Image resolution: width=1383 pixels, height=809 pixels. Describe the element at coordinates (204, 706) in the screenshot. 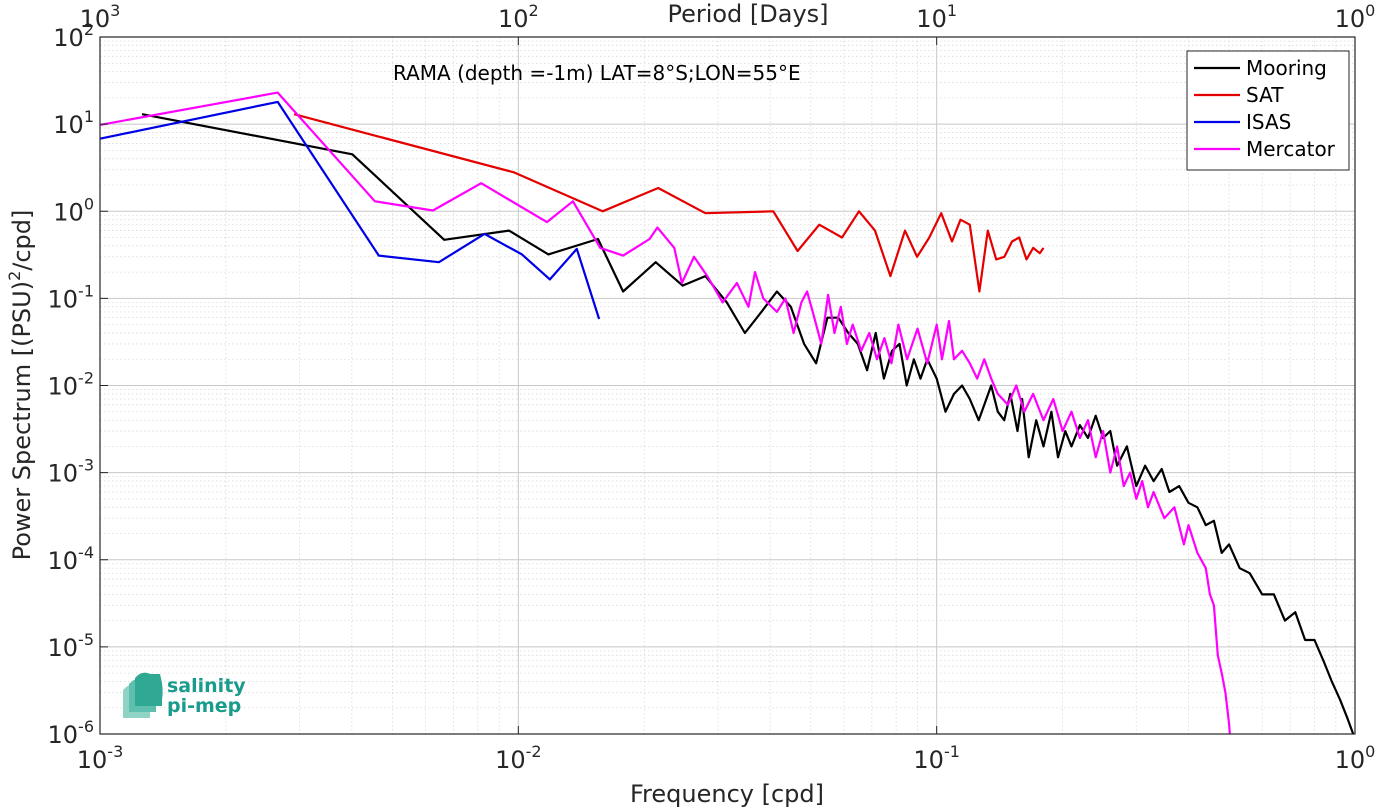

I see `logo-text-line2: pi-mep` at that location.